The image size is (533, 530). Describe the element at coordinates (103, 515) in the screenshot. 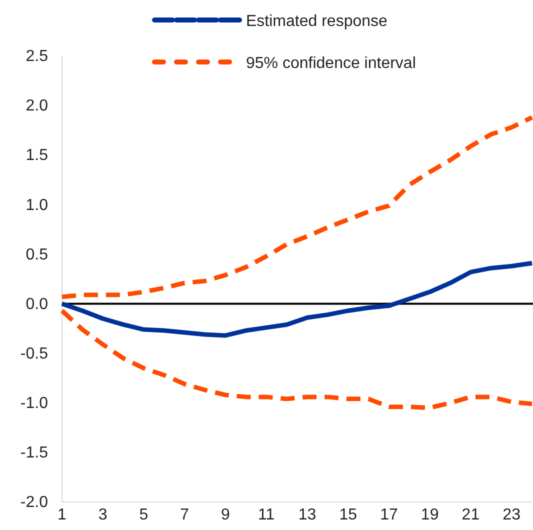

I see `x-tick-label: 3` at that location.